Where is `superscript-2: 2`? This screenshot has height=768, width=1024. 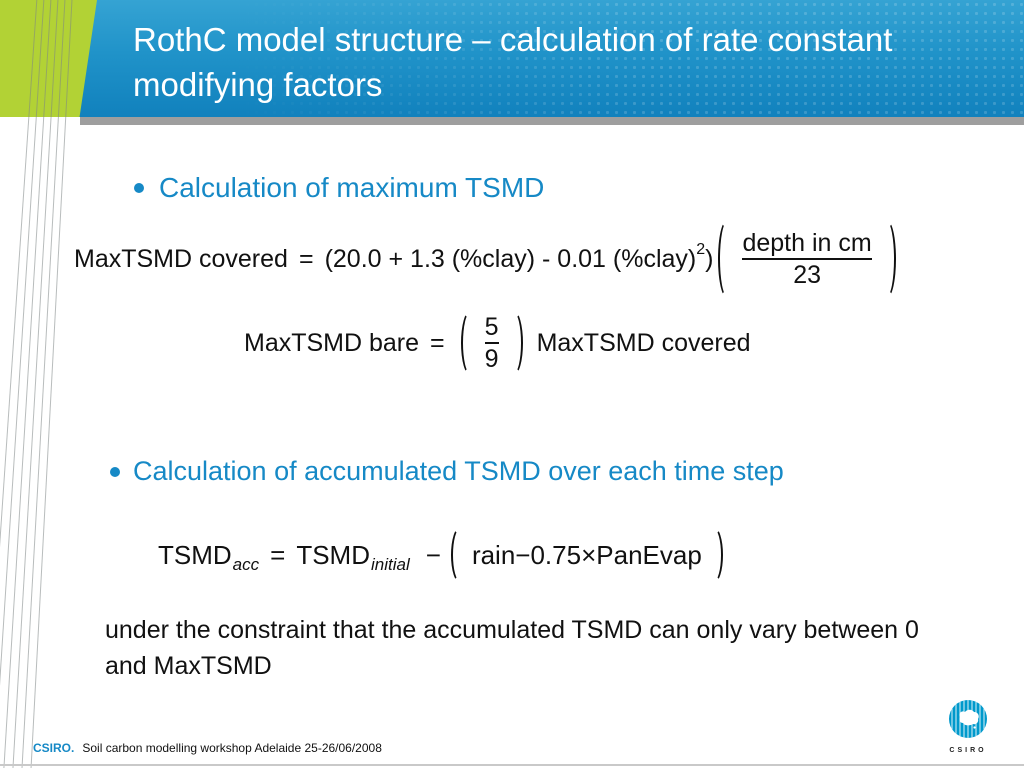
superscript-2: 2 is located at coordinates (701, 249).